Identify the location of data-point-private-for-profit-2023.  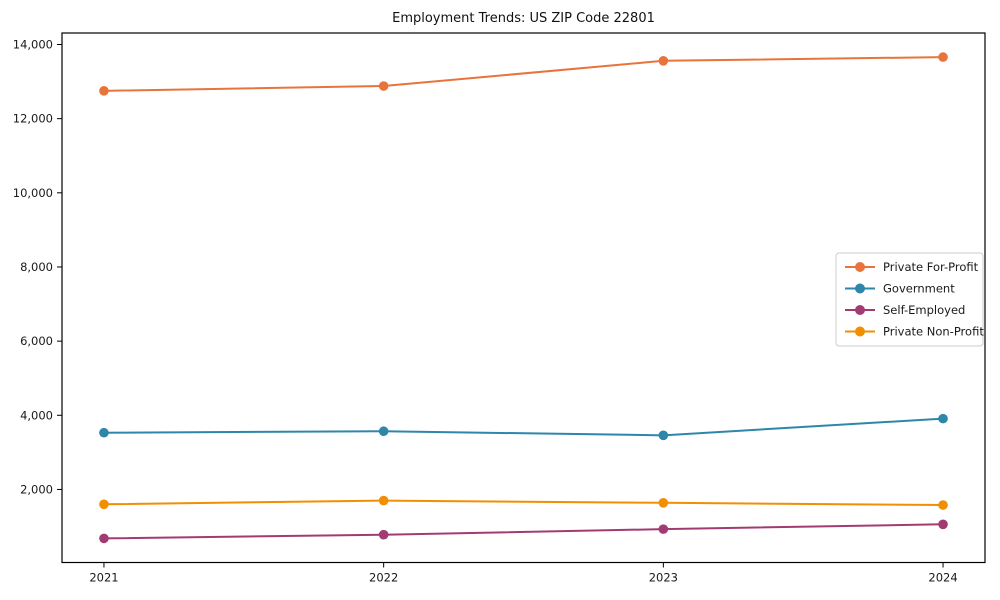
(663, 61).